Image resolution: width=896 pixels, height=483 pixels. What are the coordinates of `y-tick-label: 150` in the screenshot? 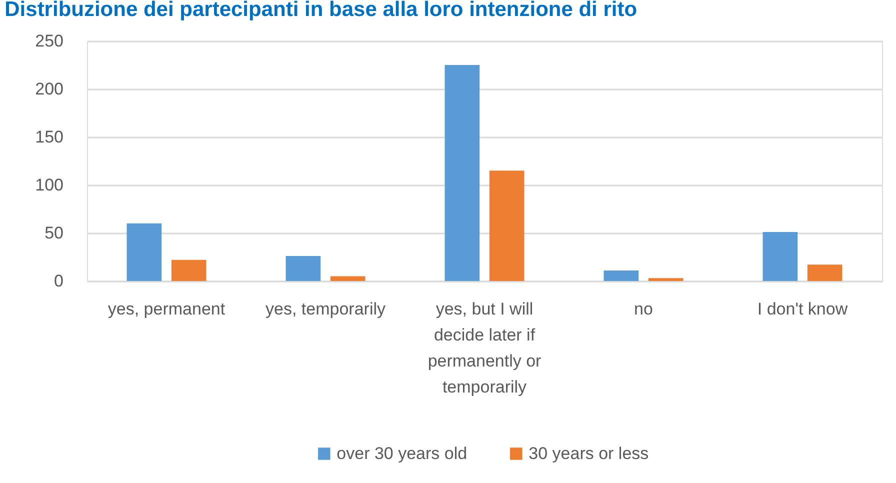 It's located at (49, 137).